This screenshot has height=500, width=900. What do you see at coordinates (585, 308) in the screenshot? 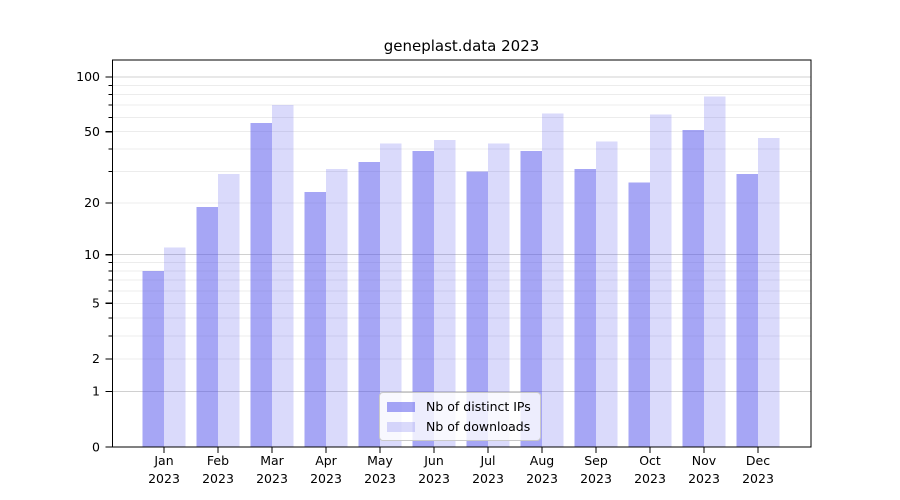
I see `bar-distinct-ips-sep` at bounding box center [585, 308].